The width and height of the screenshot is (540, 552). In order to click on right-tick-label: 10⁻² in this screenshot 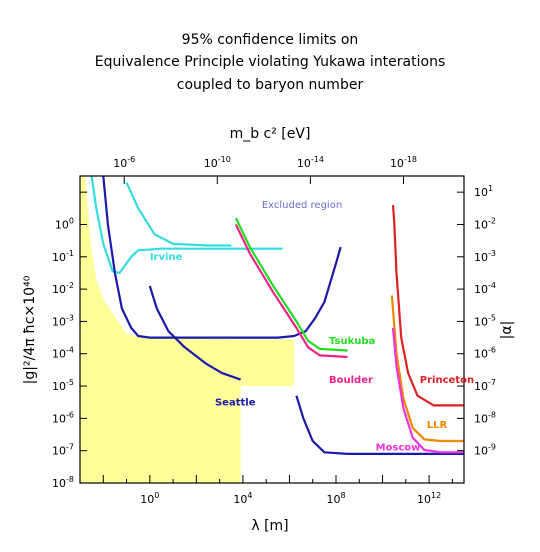, I will do `click(485, 223)`.